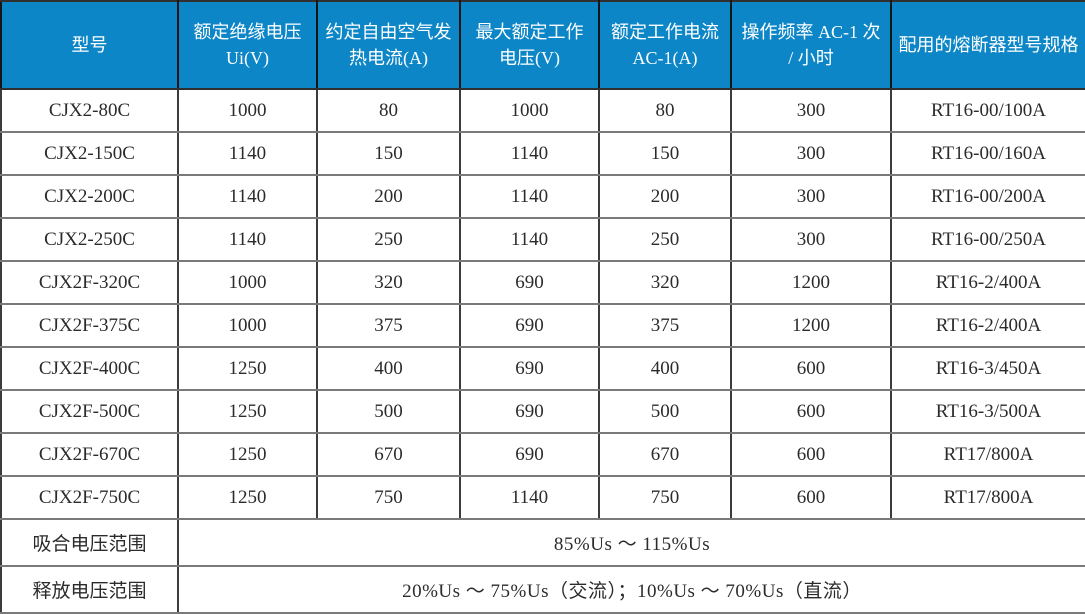  I want to click on table-cell: RT16-3/450A, so click(987, 368).